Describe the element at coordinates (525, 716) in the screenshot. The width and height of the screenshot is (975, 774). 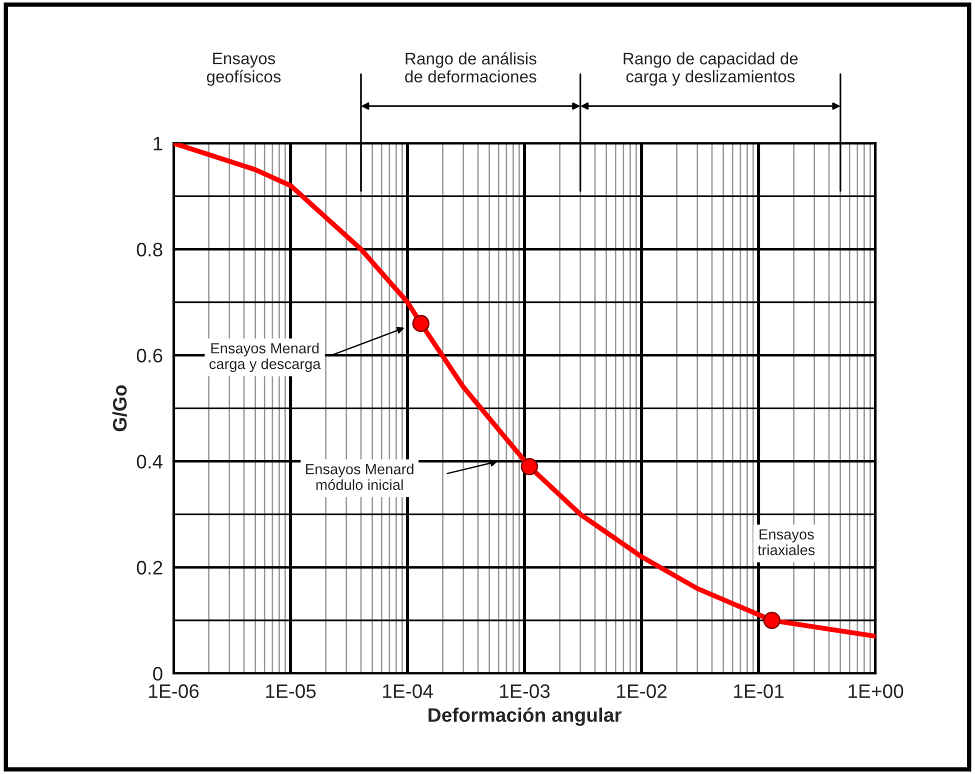
I see `x-axis-title: Deformación angular` at that location.